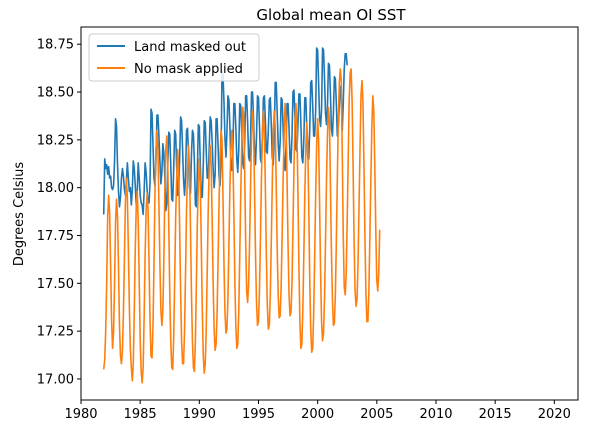 Image resolution: width=600 pixels, height=433 pixels. What do you see at coordinates (55, 379) in the screenshot?
I see `y-tick-label: 17.00` at bounding box center [55, 379].